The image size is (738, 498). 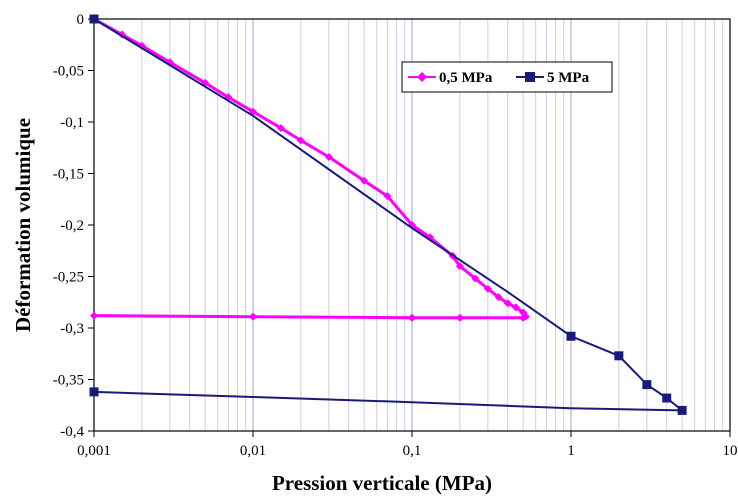 What do you see at coordinates (253, 451) in the screenshot?
I see `x-tick-label: 0,01` at bounding box center [253, 451].